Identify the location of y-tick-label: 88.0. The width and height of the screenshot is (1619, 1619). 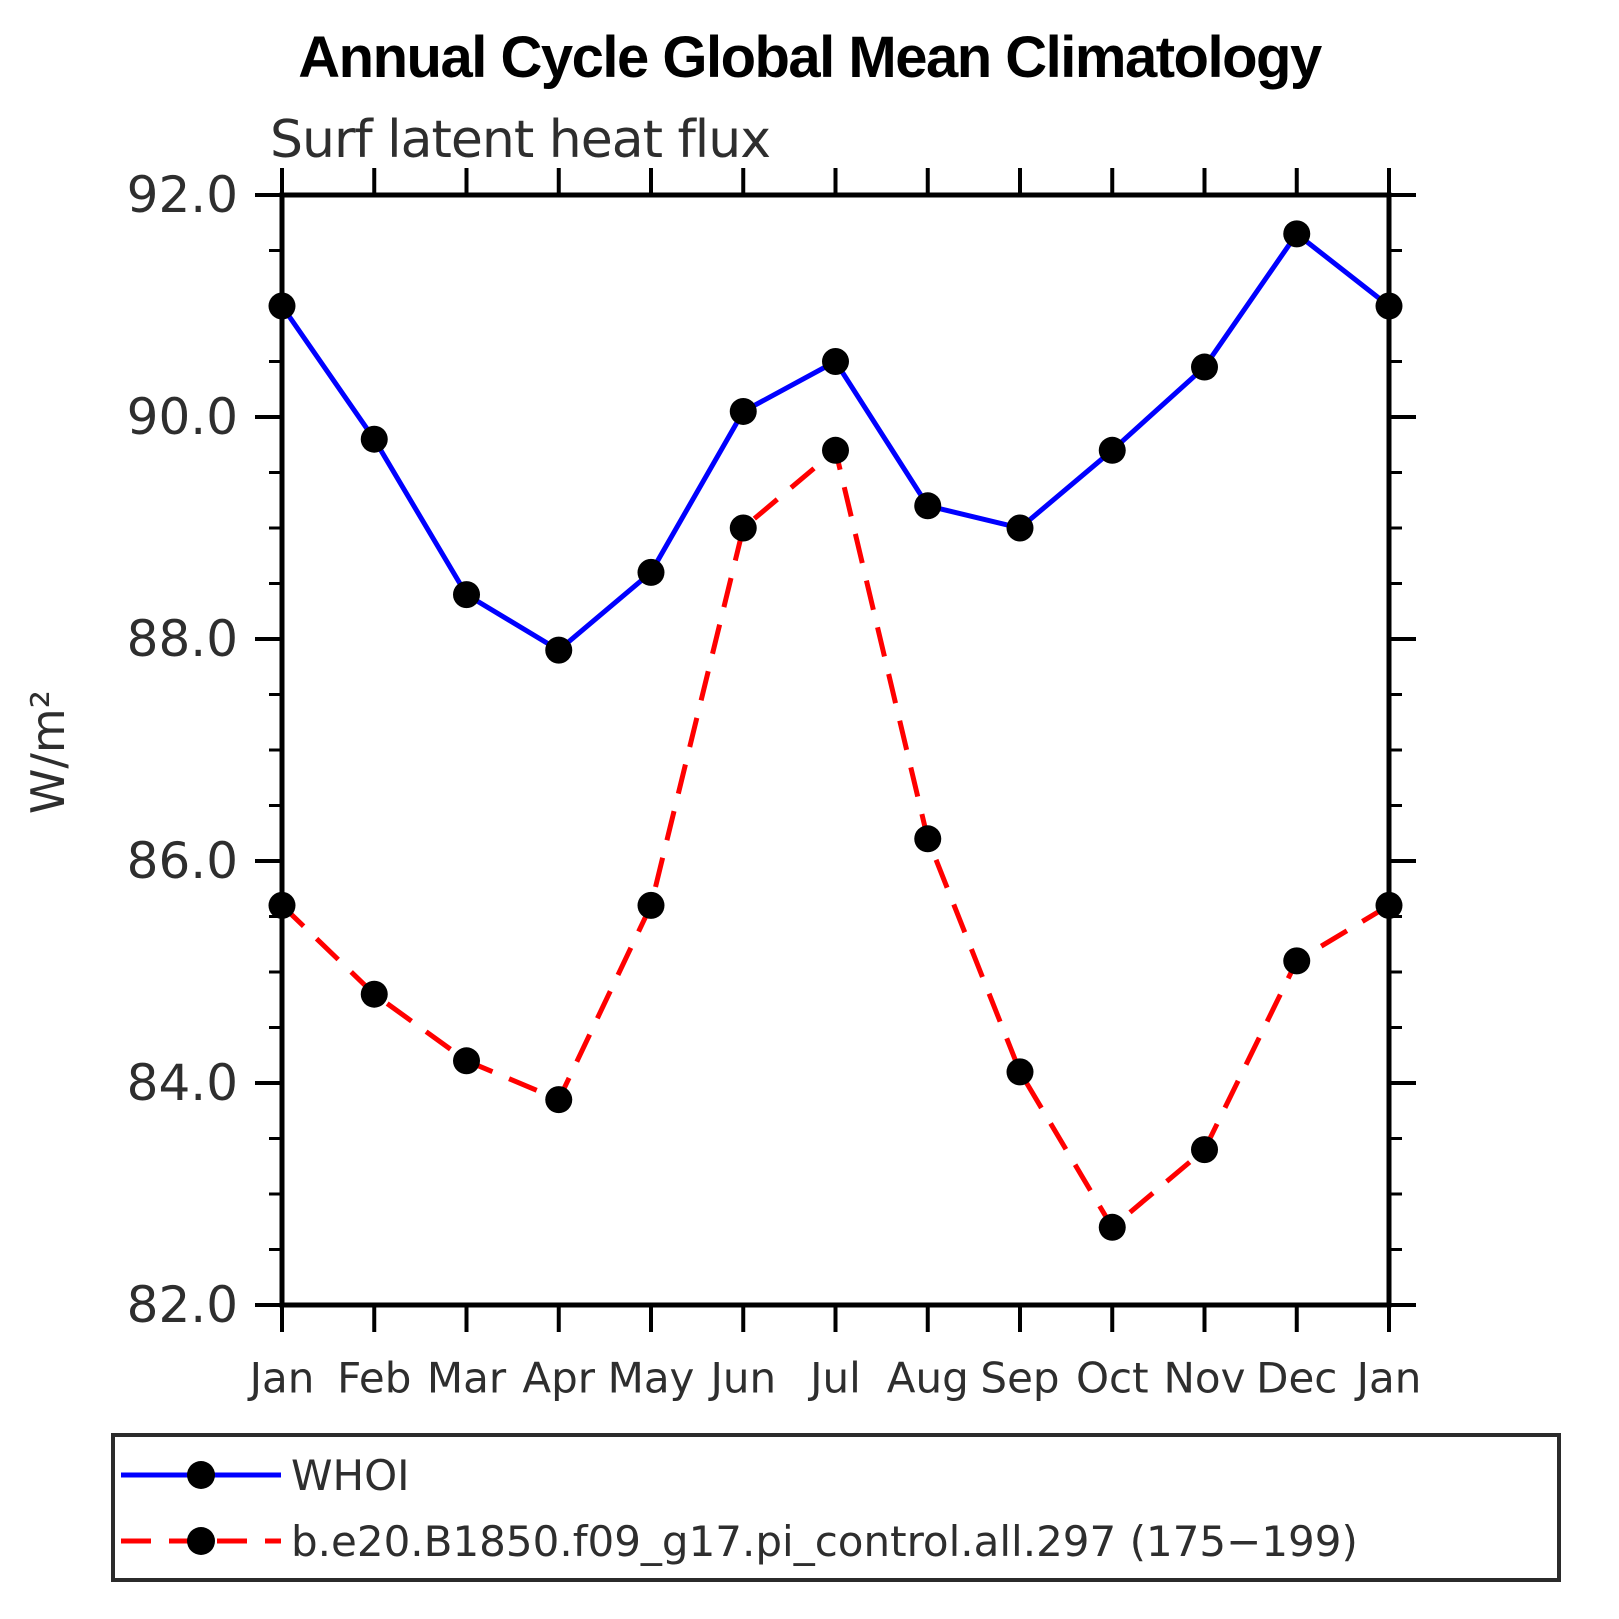
(182, 639).